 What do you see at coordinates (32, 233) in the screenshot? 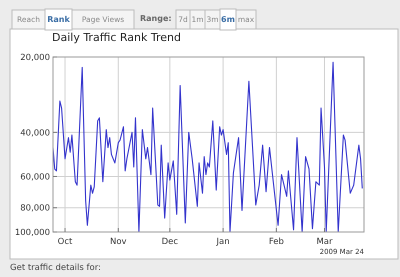
I see `y-tick-label: 100,000` at bounding box center [32, 233].